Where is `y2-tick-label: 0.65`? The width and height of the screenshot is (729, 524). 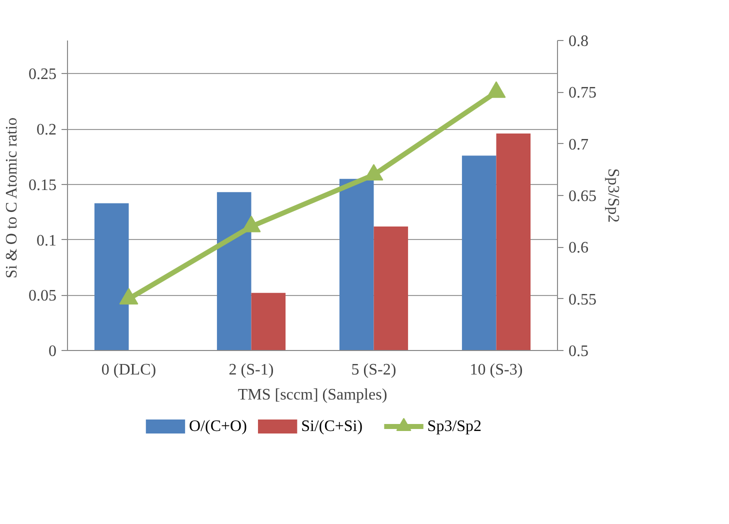
y2-tick-label: 0.65 is located at coordinates (582, 196).